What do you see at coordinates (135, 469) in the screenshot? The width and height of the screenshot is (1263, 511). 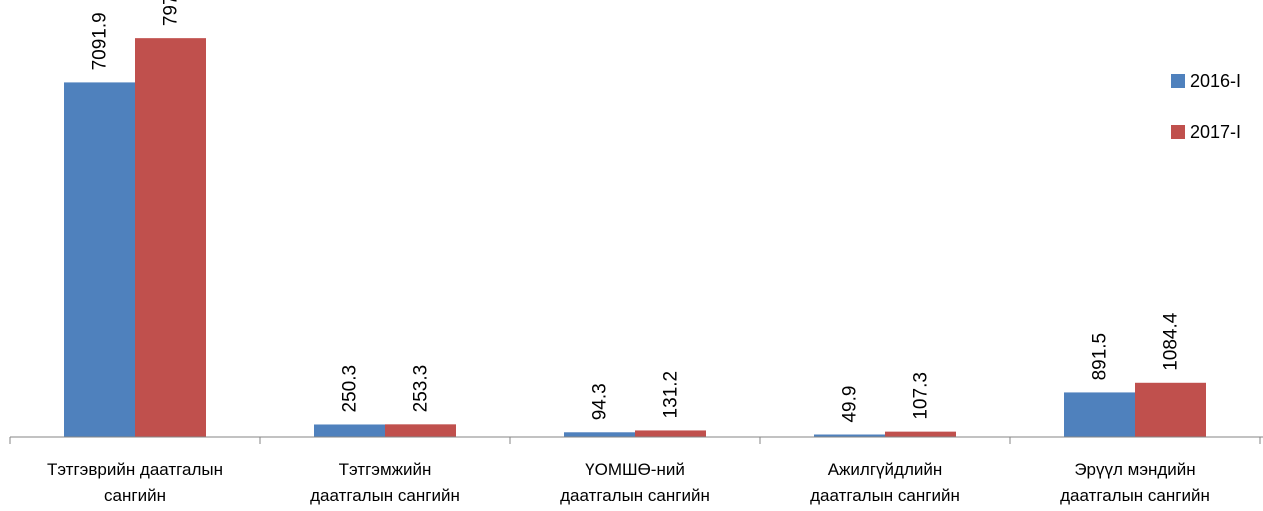 I see `x-tick-label: Тэтгэврийн даатгалын` at bounding box center [135, 469].